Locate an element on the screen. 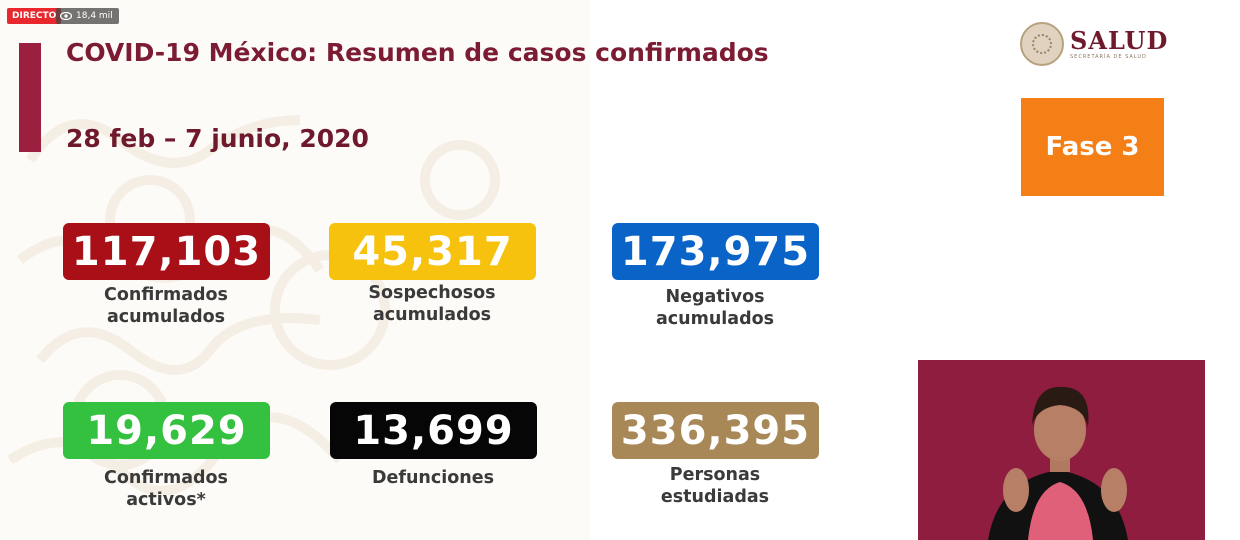 This screenshot has height=540, width=1240. stat-value-deaths: 13,699 is located at coordinates (433, 430).